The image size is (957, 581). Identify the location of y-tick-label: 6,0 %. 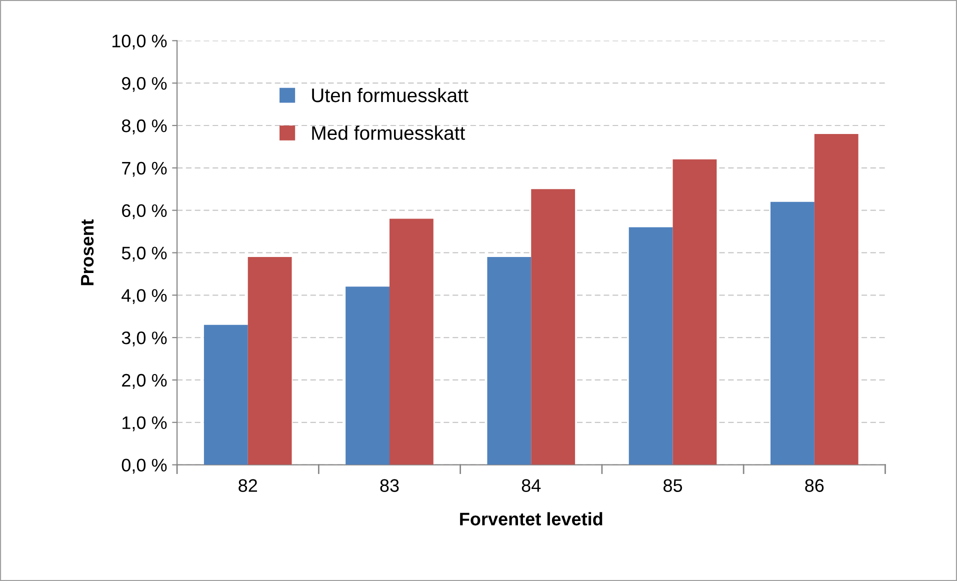
(144, 212).